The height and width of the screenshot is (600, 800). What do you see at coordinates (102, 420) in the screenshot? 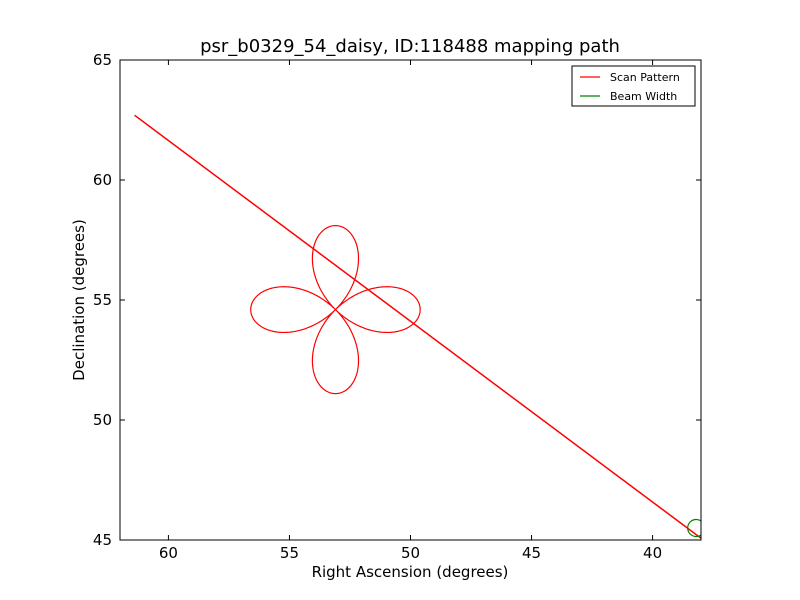
I see `y-tick-label: 50` at bounding box center [102, 420].